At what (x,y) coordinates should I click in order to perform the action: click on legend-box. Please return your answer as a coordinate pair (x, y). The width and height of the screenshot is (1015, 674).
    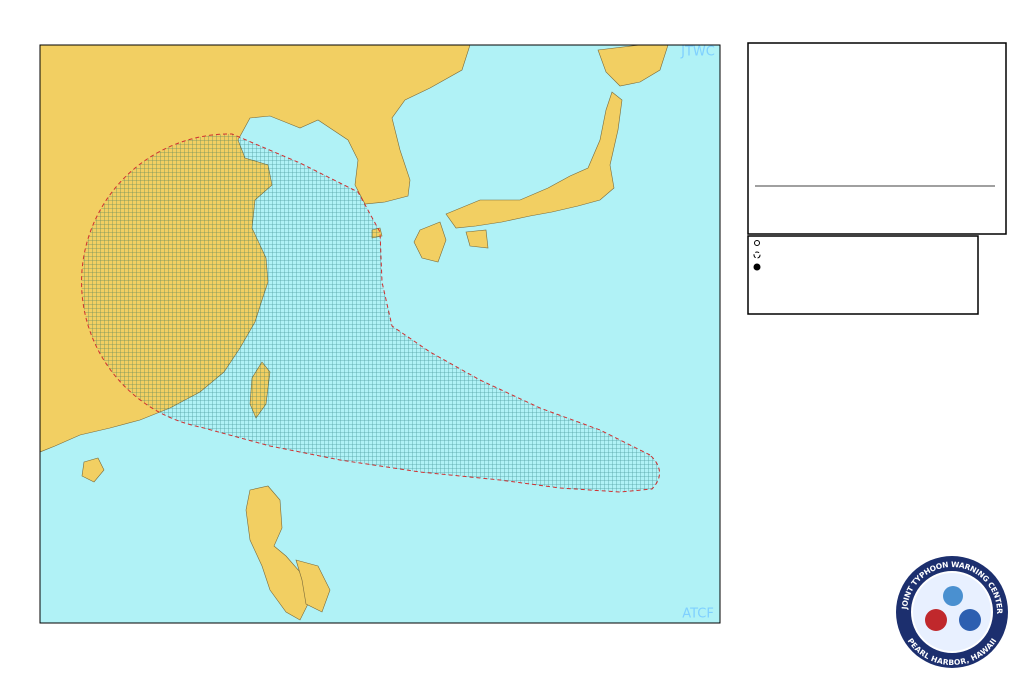
    Looking at the image, I should click on (863, 275).